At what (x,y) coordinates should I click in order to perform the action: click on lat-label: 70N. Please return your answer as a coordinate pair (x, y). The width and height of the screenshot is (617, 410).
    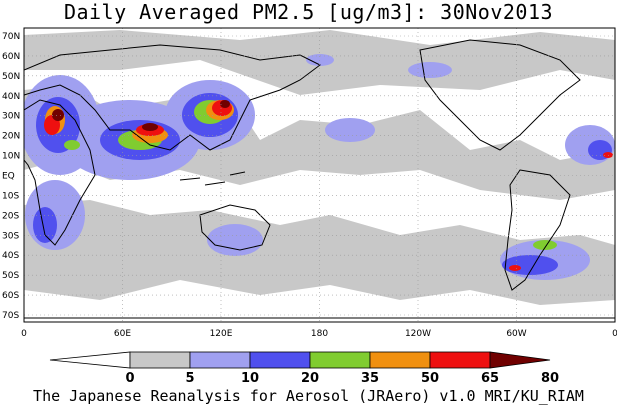
    Looking at the image, I should click on (11, 37).